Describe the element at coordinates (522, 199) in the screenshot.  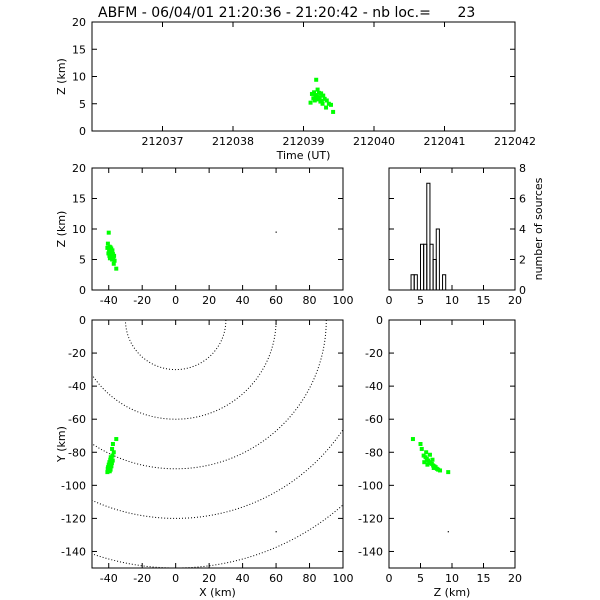
I see `y-tick-label: 6` at that location.